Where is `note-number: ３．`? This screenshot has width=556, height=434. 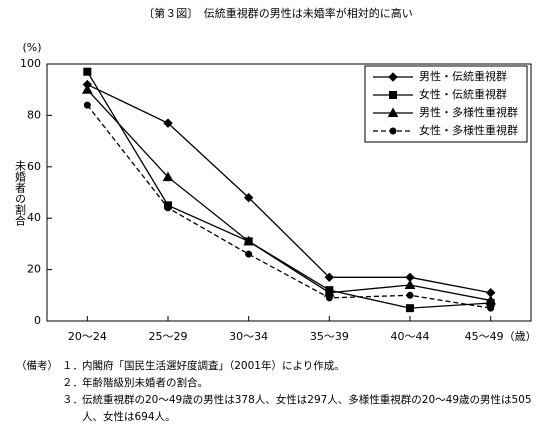 note-number: ３． is located at coordinates (72, 400).